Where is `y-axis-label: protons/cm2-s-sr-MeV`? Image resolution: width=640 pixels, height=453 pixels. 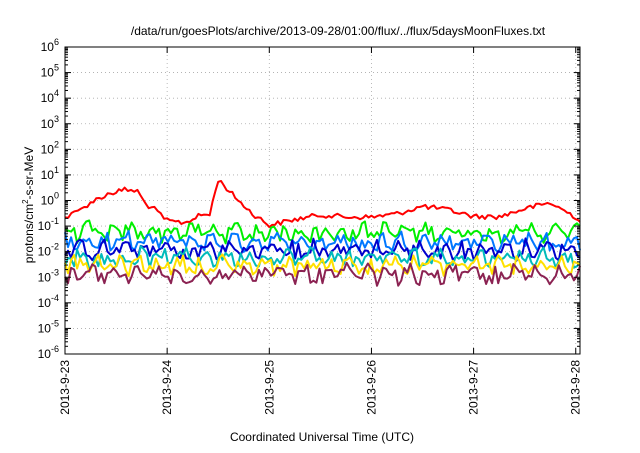 y-axis-label: protons/cm2-s-sr-MeV is located at coordinates (28, 205).